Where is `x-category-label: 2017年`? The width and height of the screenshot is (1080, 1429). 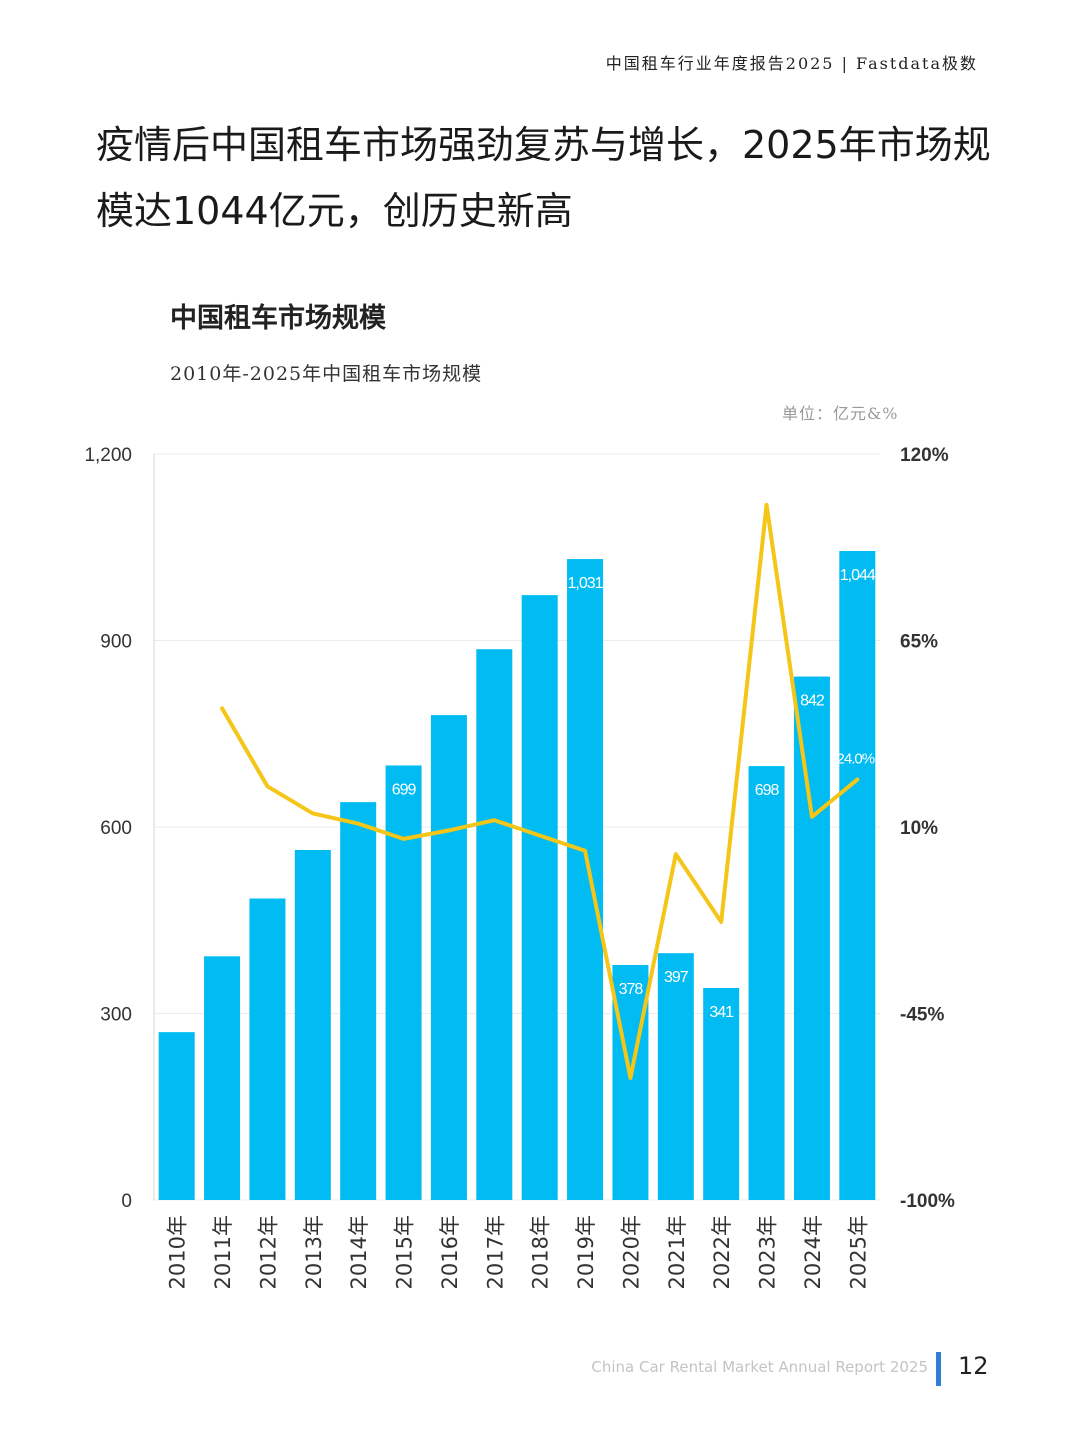
x-category-label: 2017年 is located at coordinates (495, 1252).